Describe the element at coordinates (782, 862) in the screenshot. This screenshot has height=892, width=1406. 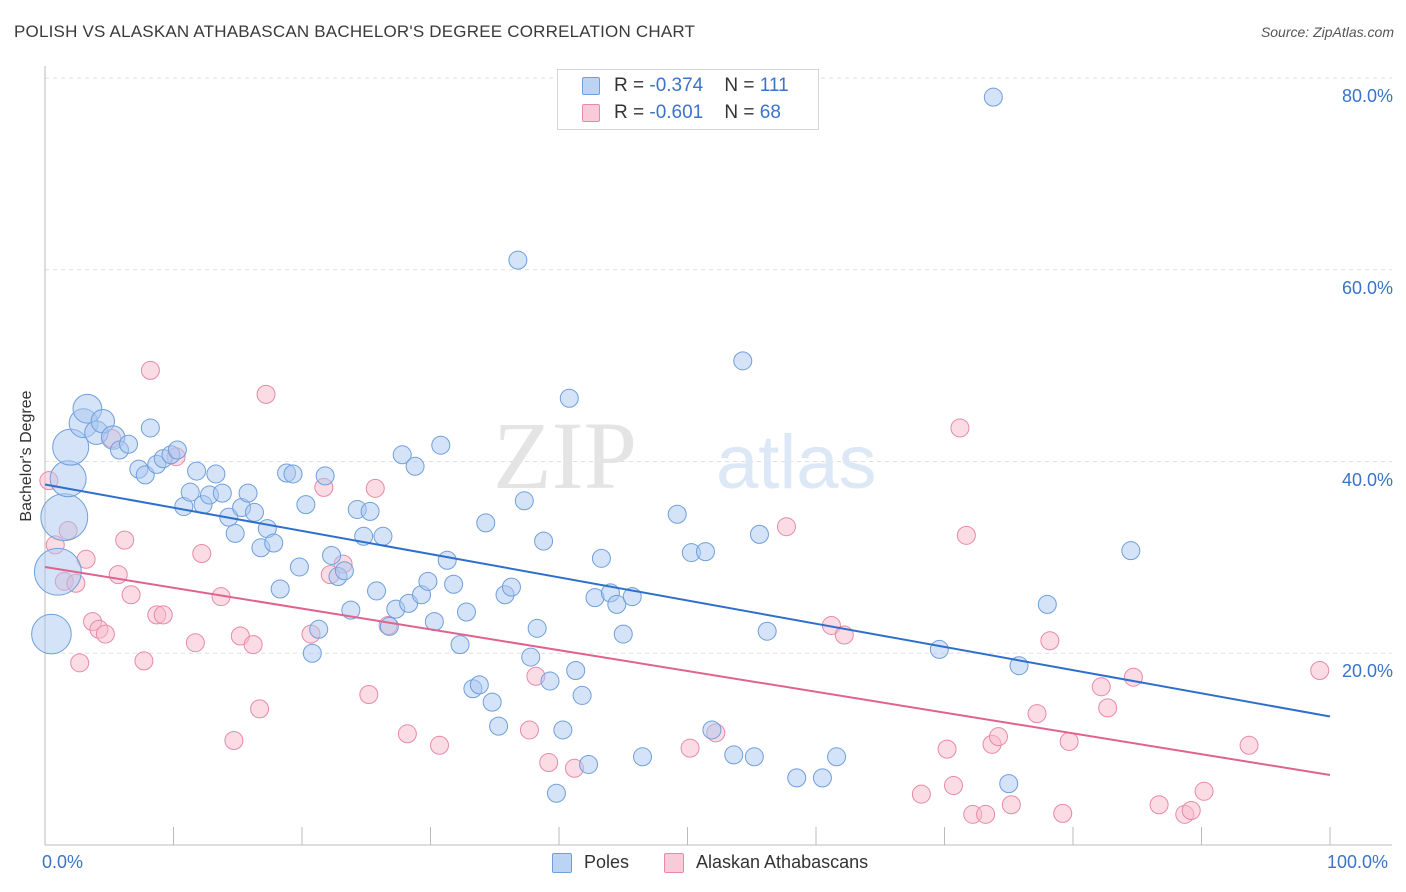
I see `legend-label-alaskan: Alaskan Athabascans` at that location.